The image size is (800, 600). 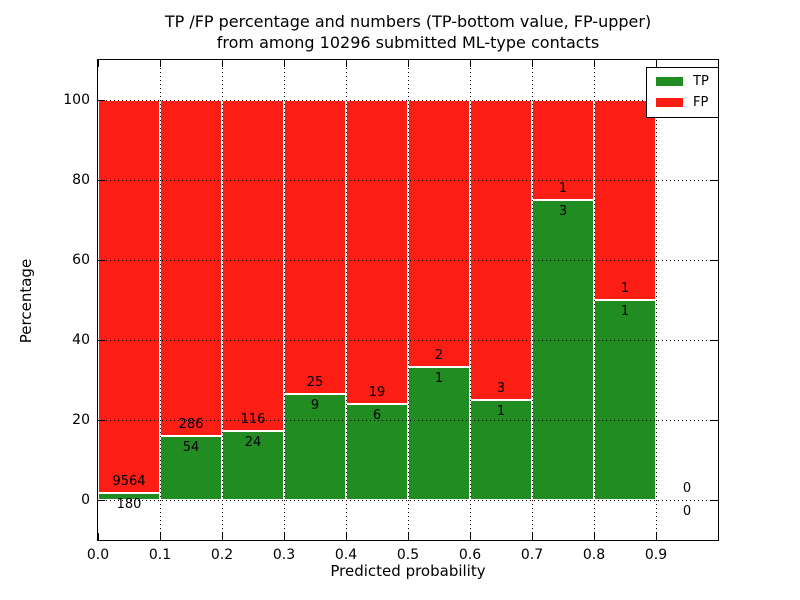 I want to click on y-tick-label: 0, so click(x=85, y=500).